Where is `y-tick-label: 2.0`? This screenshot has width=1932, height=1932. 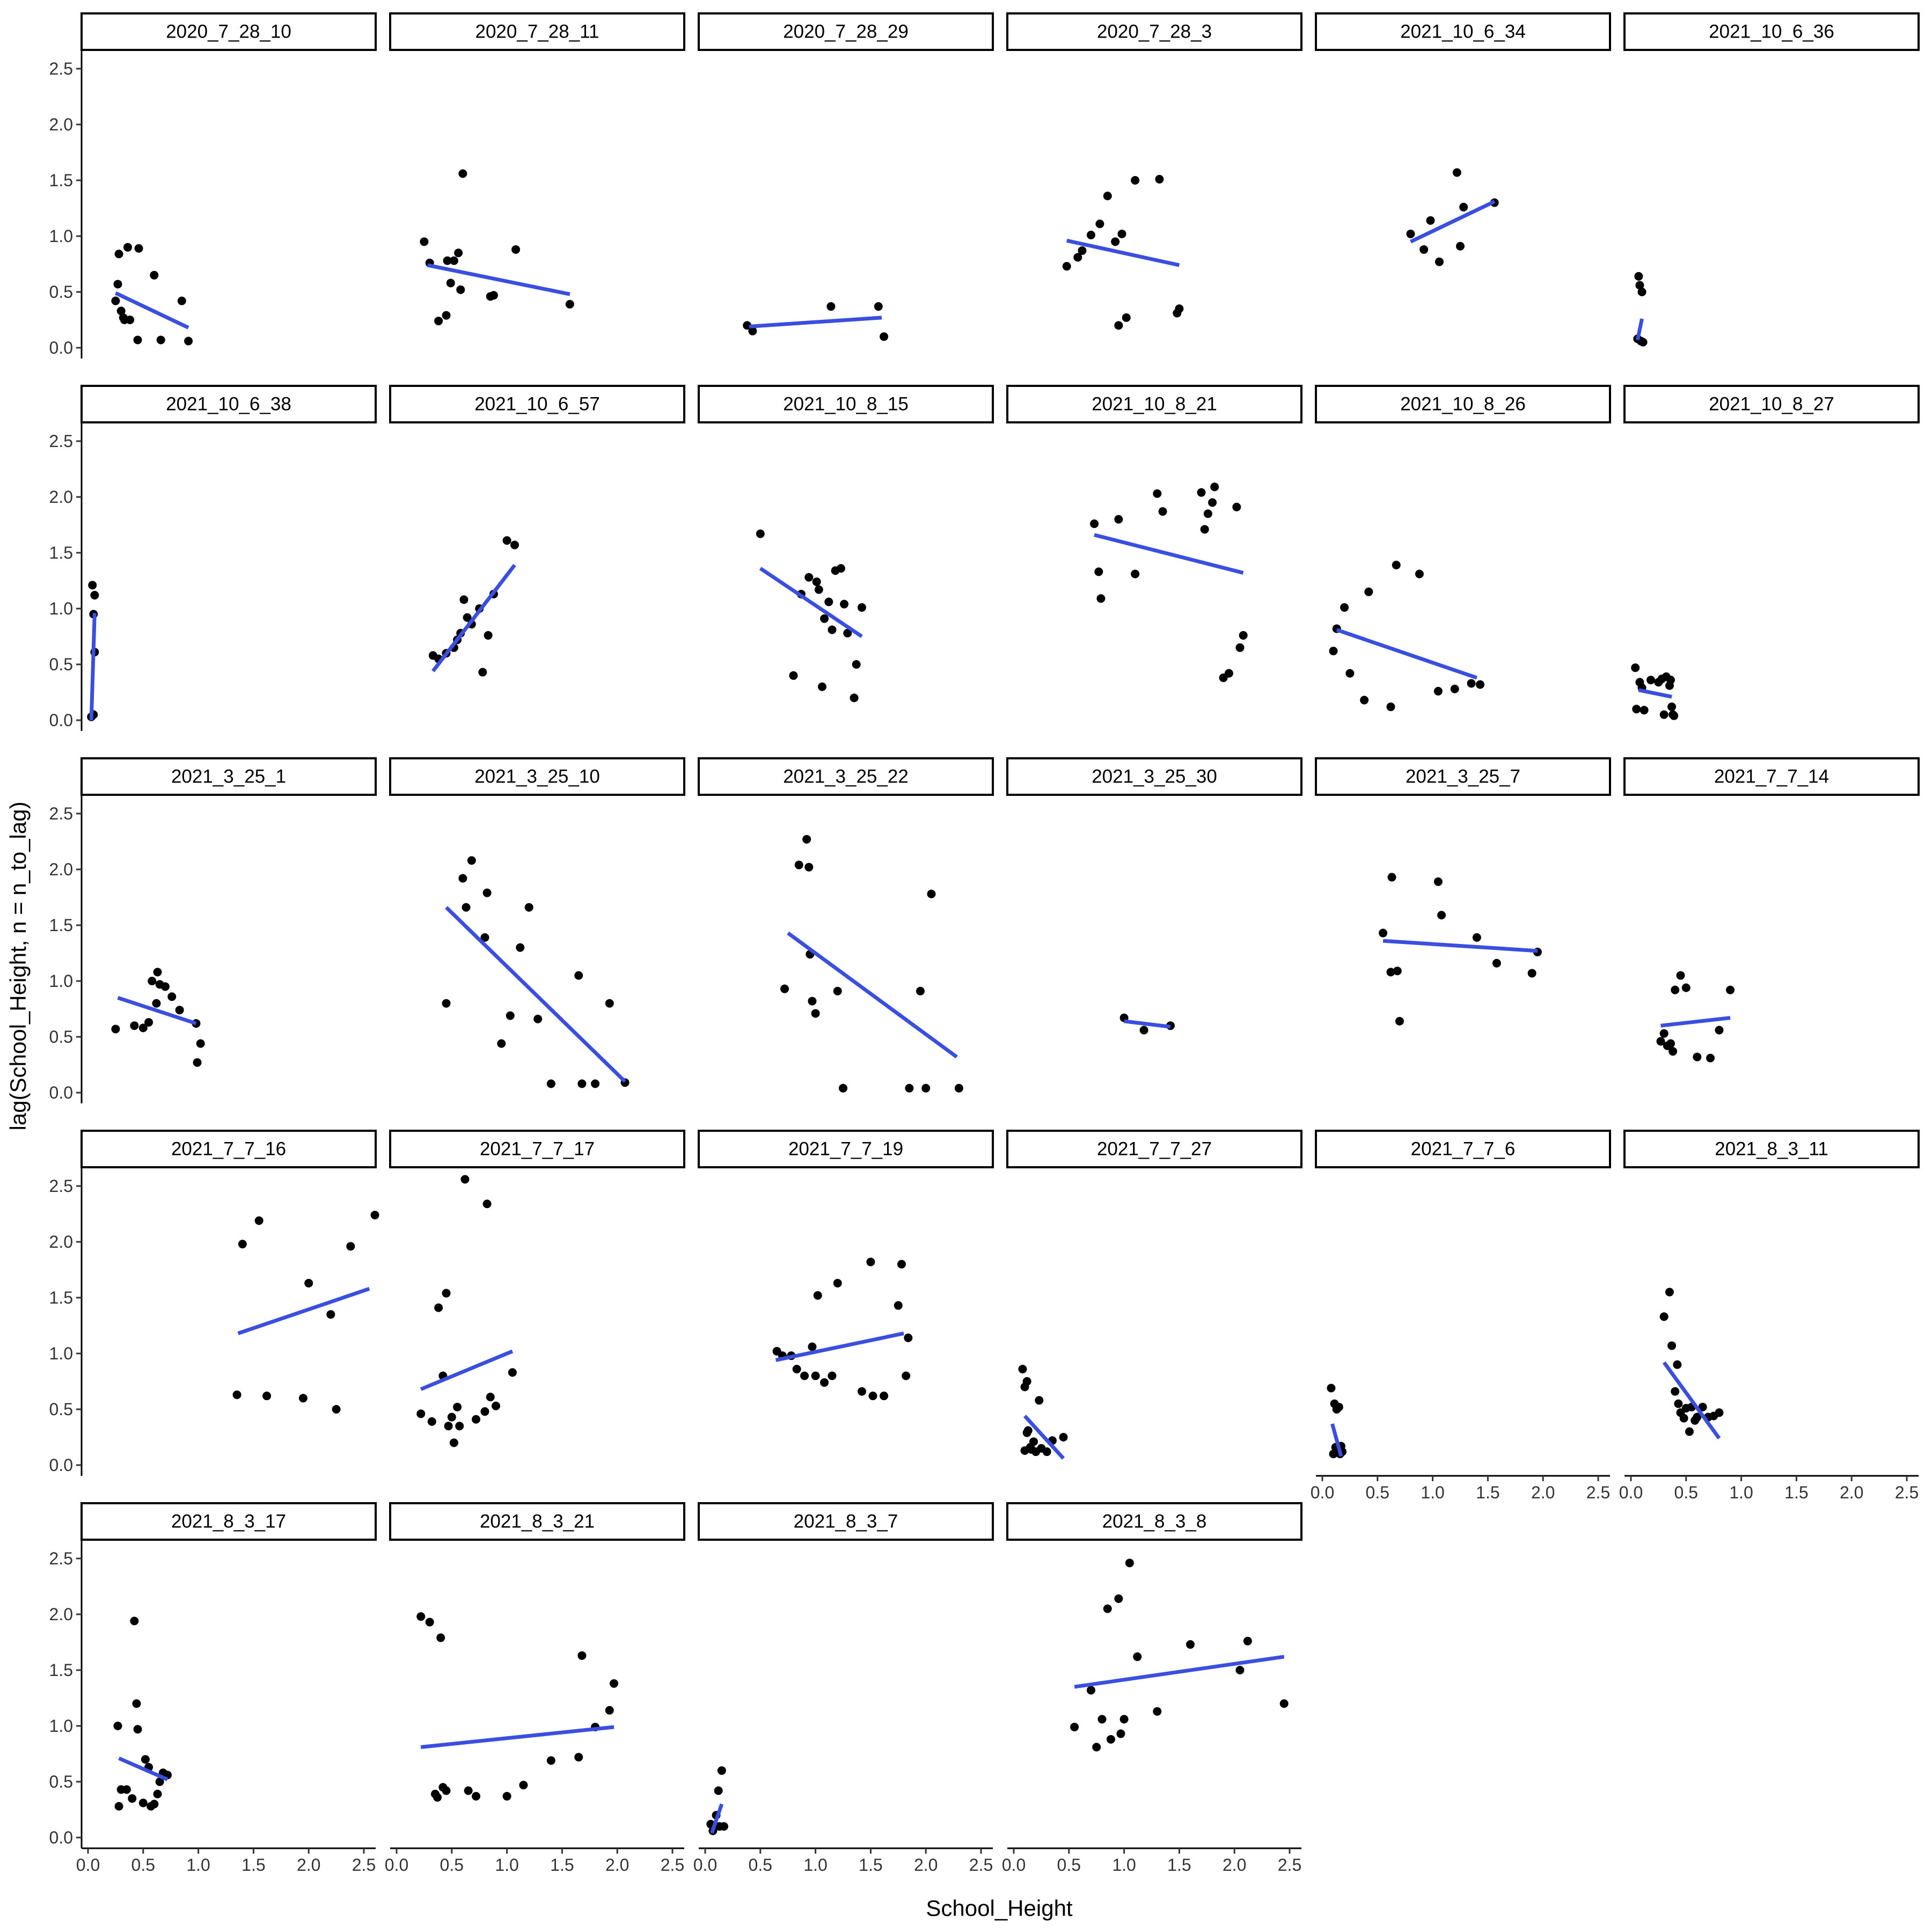
y-tick-label: 2.0 is located at coordinates (61, 869).